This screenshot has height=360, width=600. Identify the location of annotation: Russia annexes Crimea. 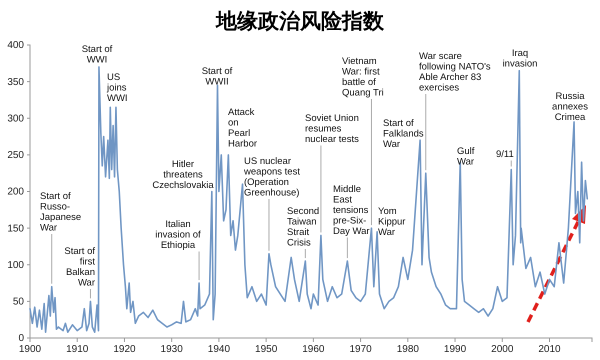
(570, 107).